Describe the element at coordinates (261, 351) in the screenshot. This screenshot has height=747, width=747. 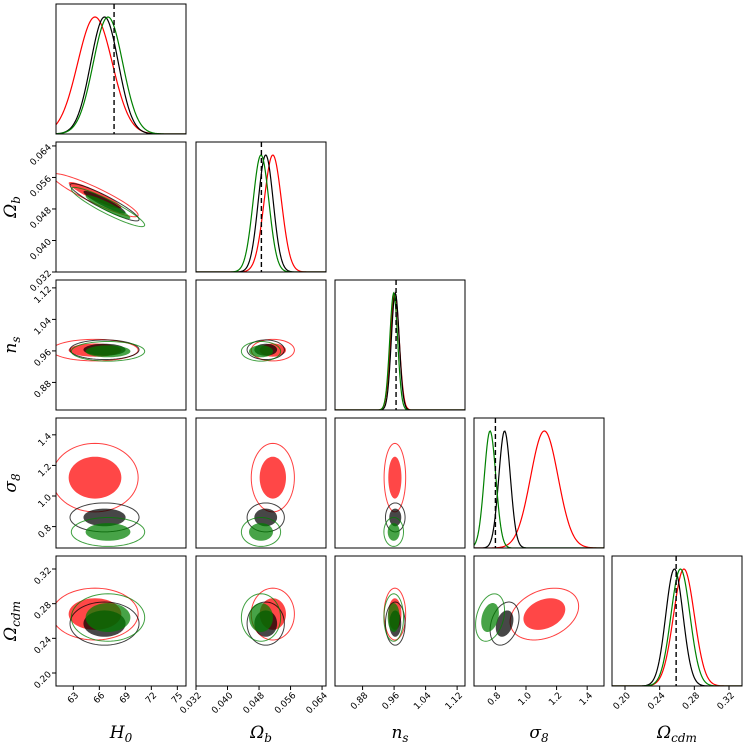
I see `contour-95-Ob-ns-green` at that location.